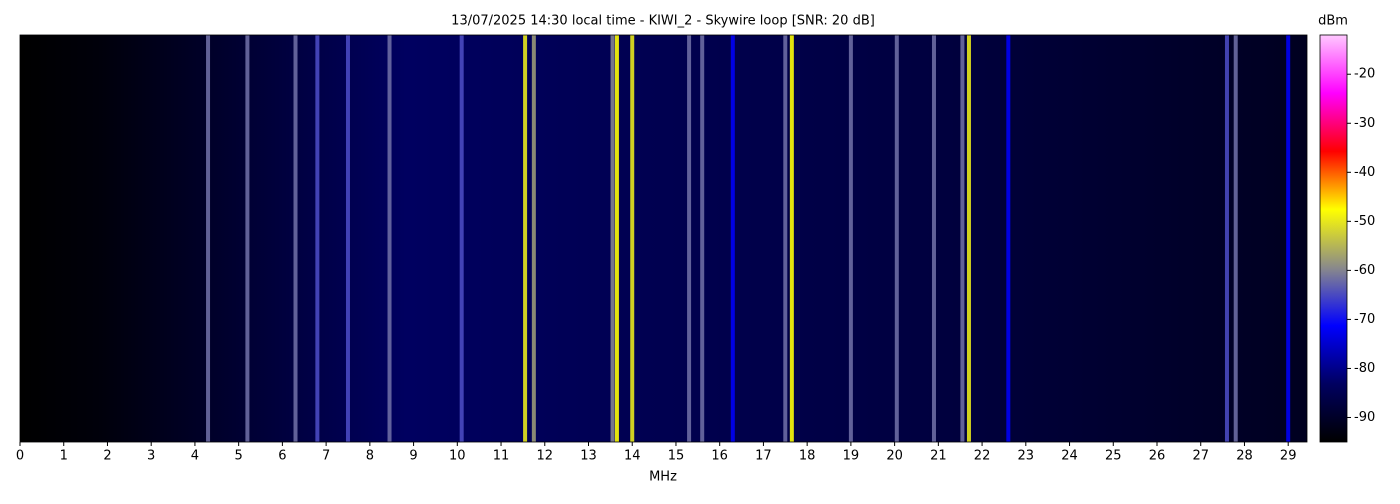 Image resolution: width=1400 pixels, height=504 pixels. What do you see at coordinates (982, 456) in the screenshot?
I see `x-tick-label: 22` at bounding box center [982, 456].